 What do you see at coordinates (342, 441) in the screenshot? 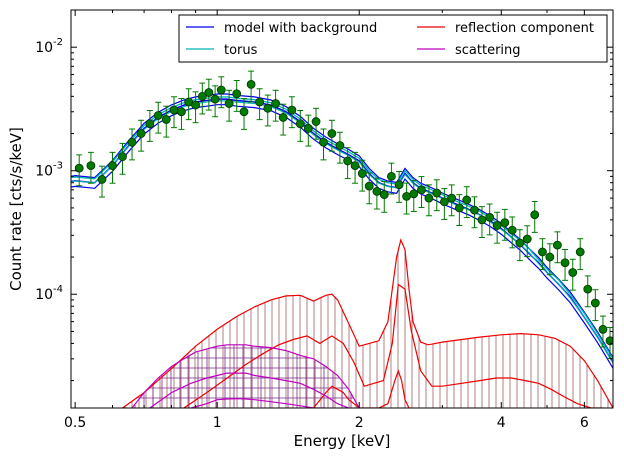
I see `x-axis-label: Energy [keV]` at bounding box center [342, 441].